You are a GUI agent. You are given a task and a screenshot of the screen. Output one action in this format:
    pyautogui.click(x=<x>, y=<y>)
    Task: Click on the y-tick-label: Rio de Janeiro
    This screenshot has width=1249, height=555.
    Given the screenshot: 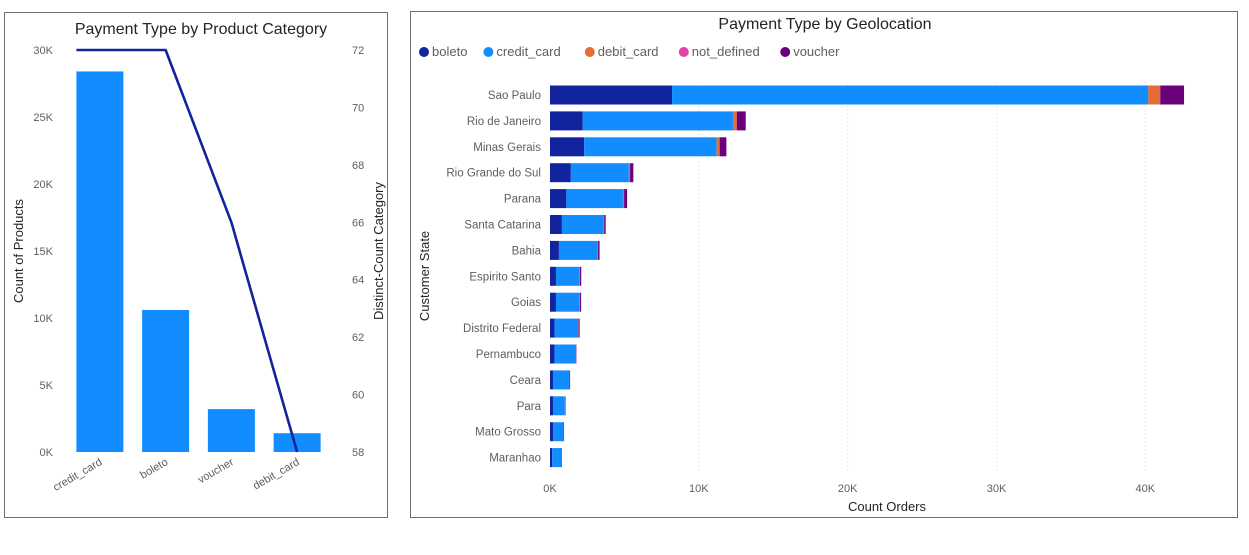 What is the action you would take?
    pyautogui.click(x=504, y=122)
    